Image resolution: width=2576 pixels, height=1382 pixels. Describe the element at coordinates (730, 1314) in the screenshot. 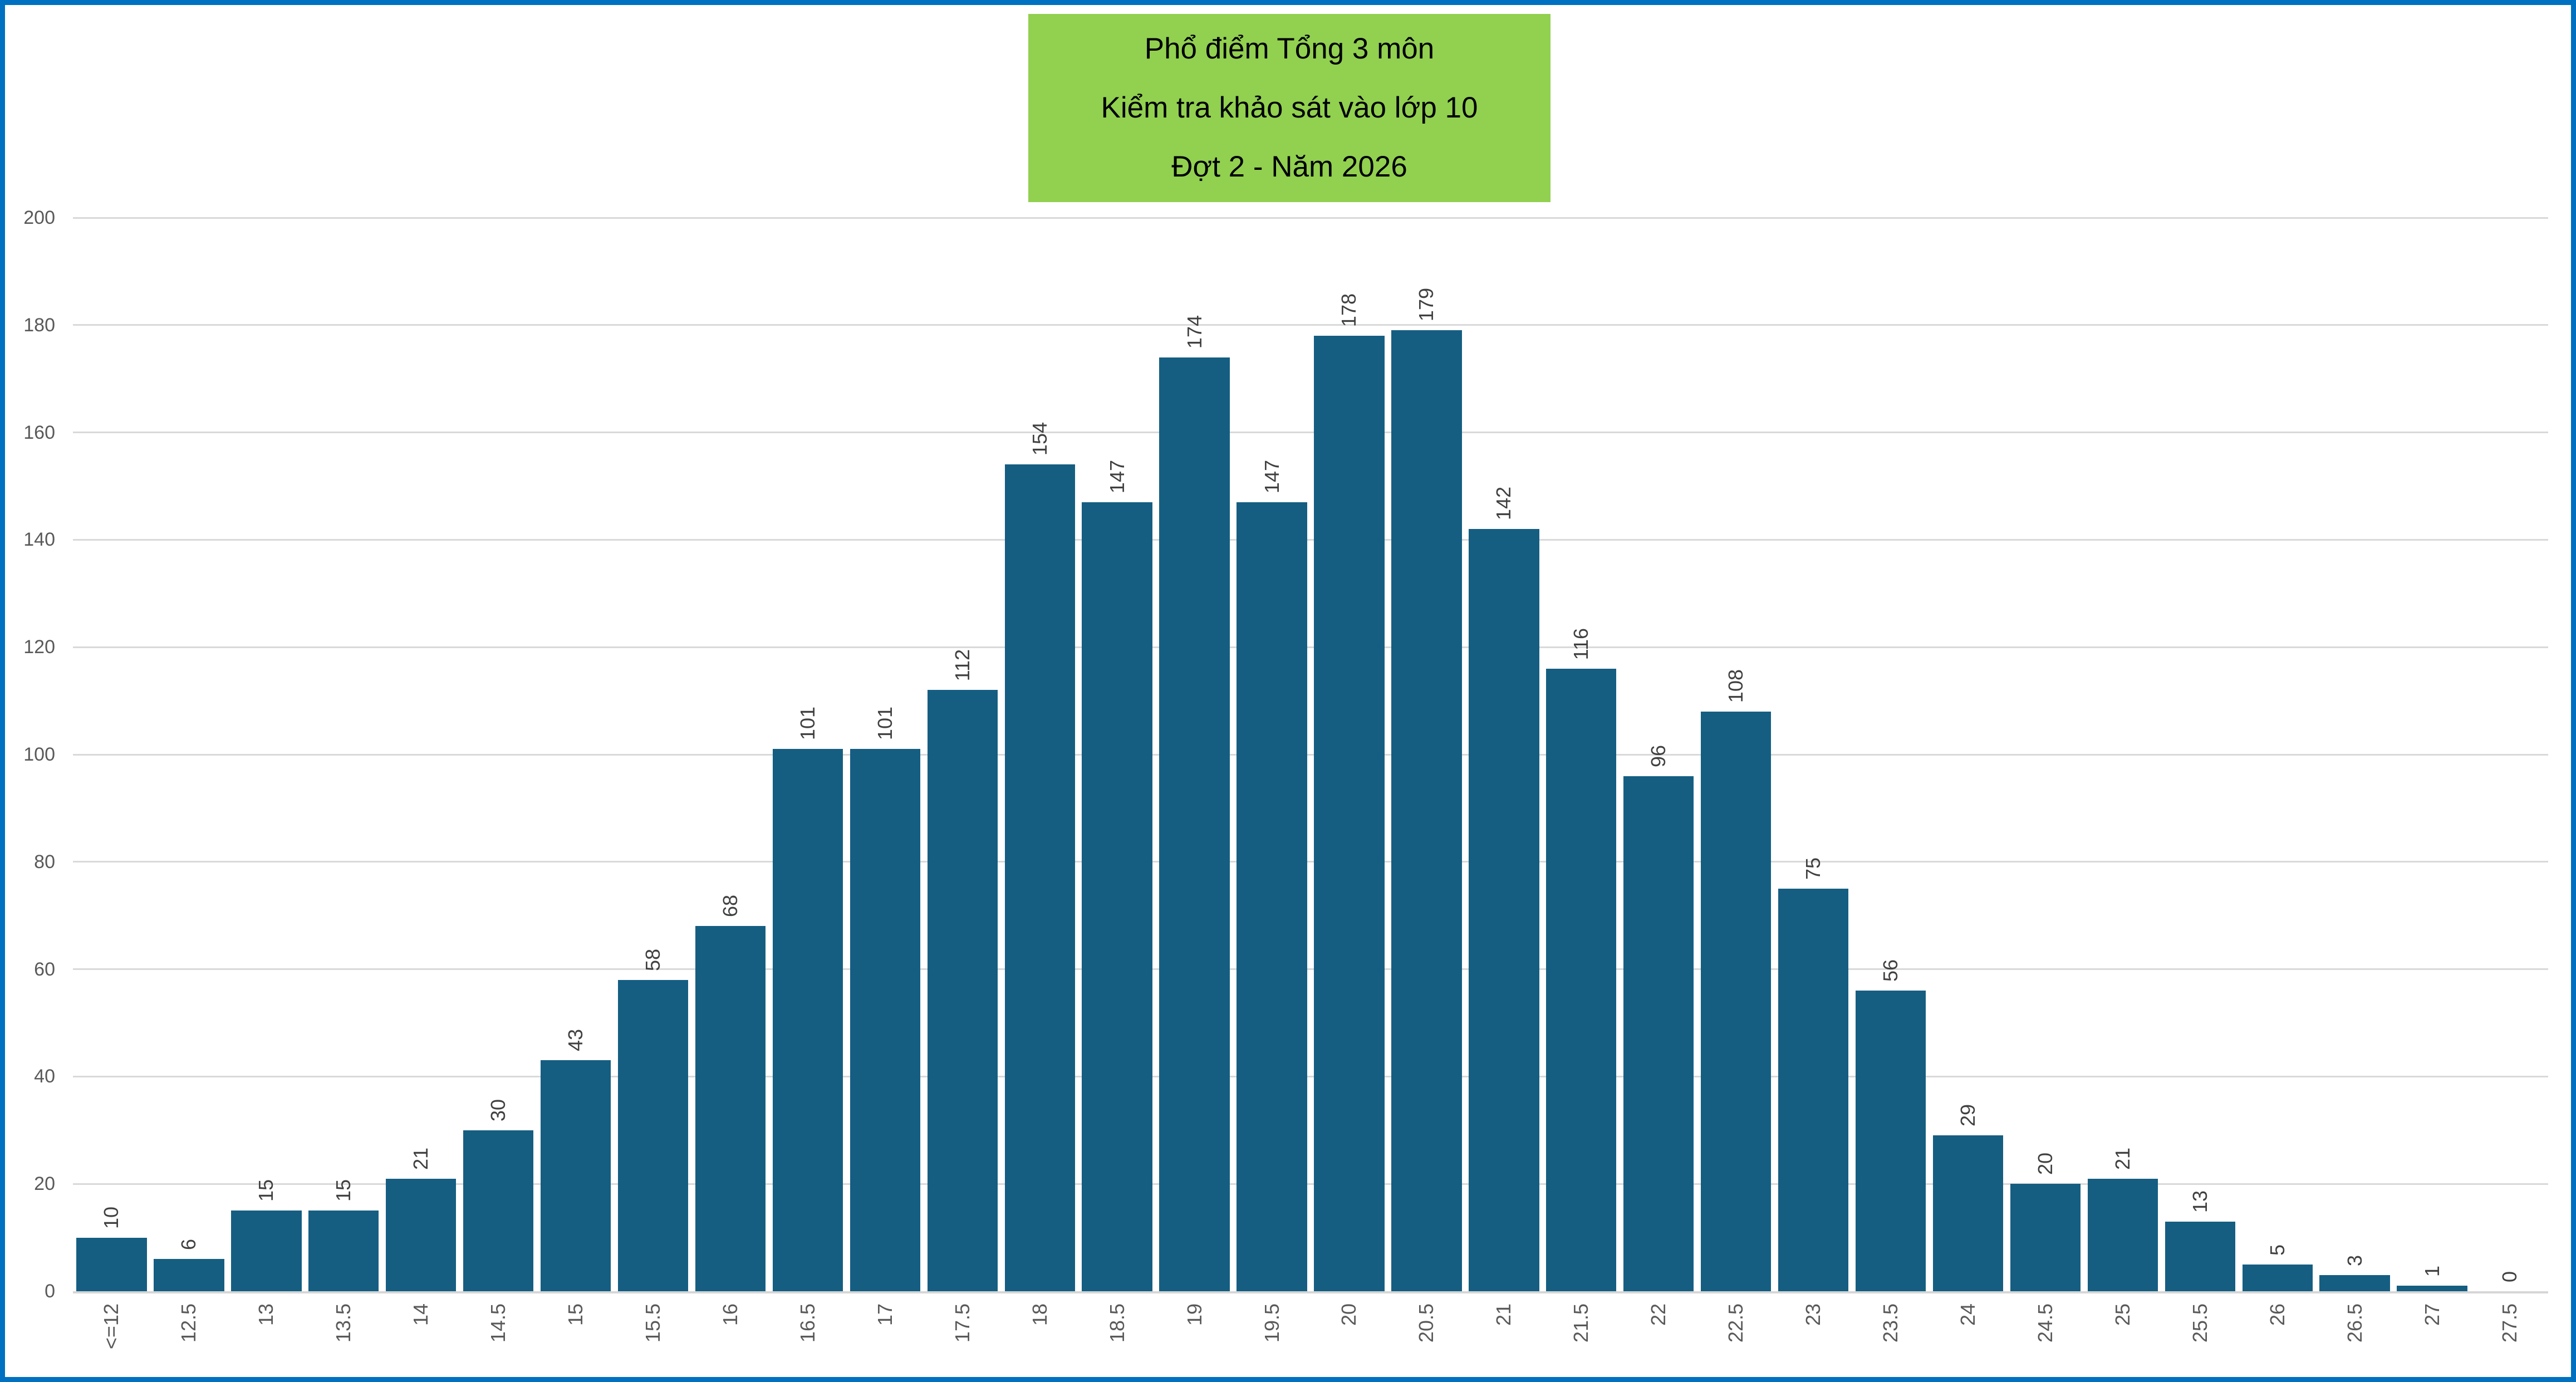

I see `x-tick-label-16: 16` at that location.